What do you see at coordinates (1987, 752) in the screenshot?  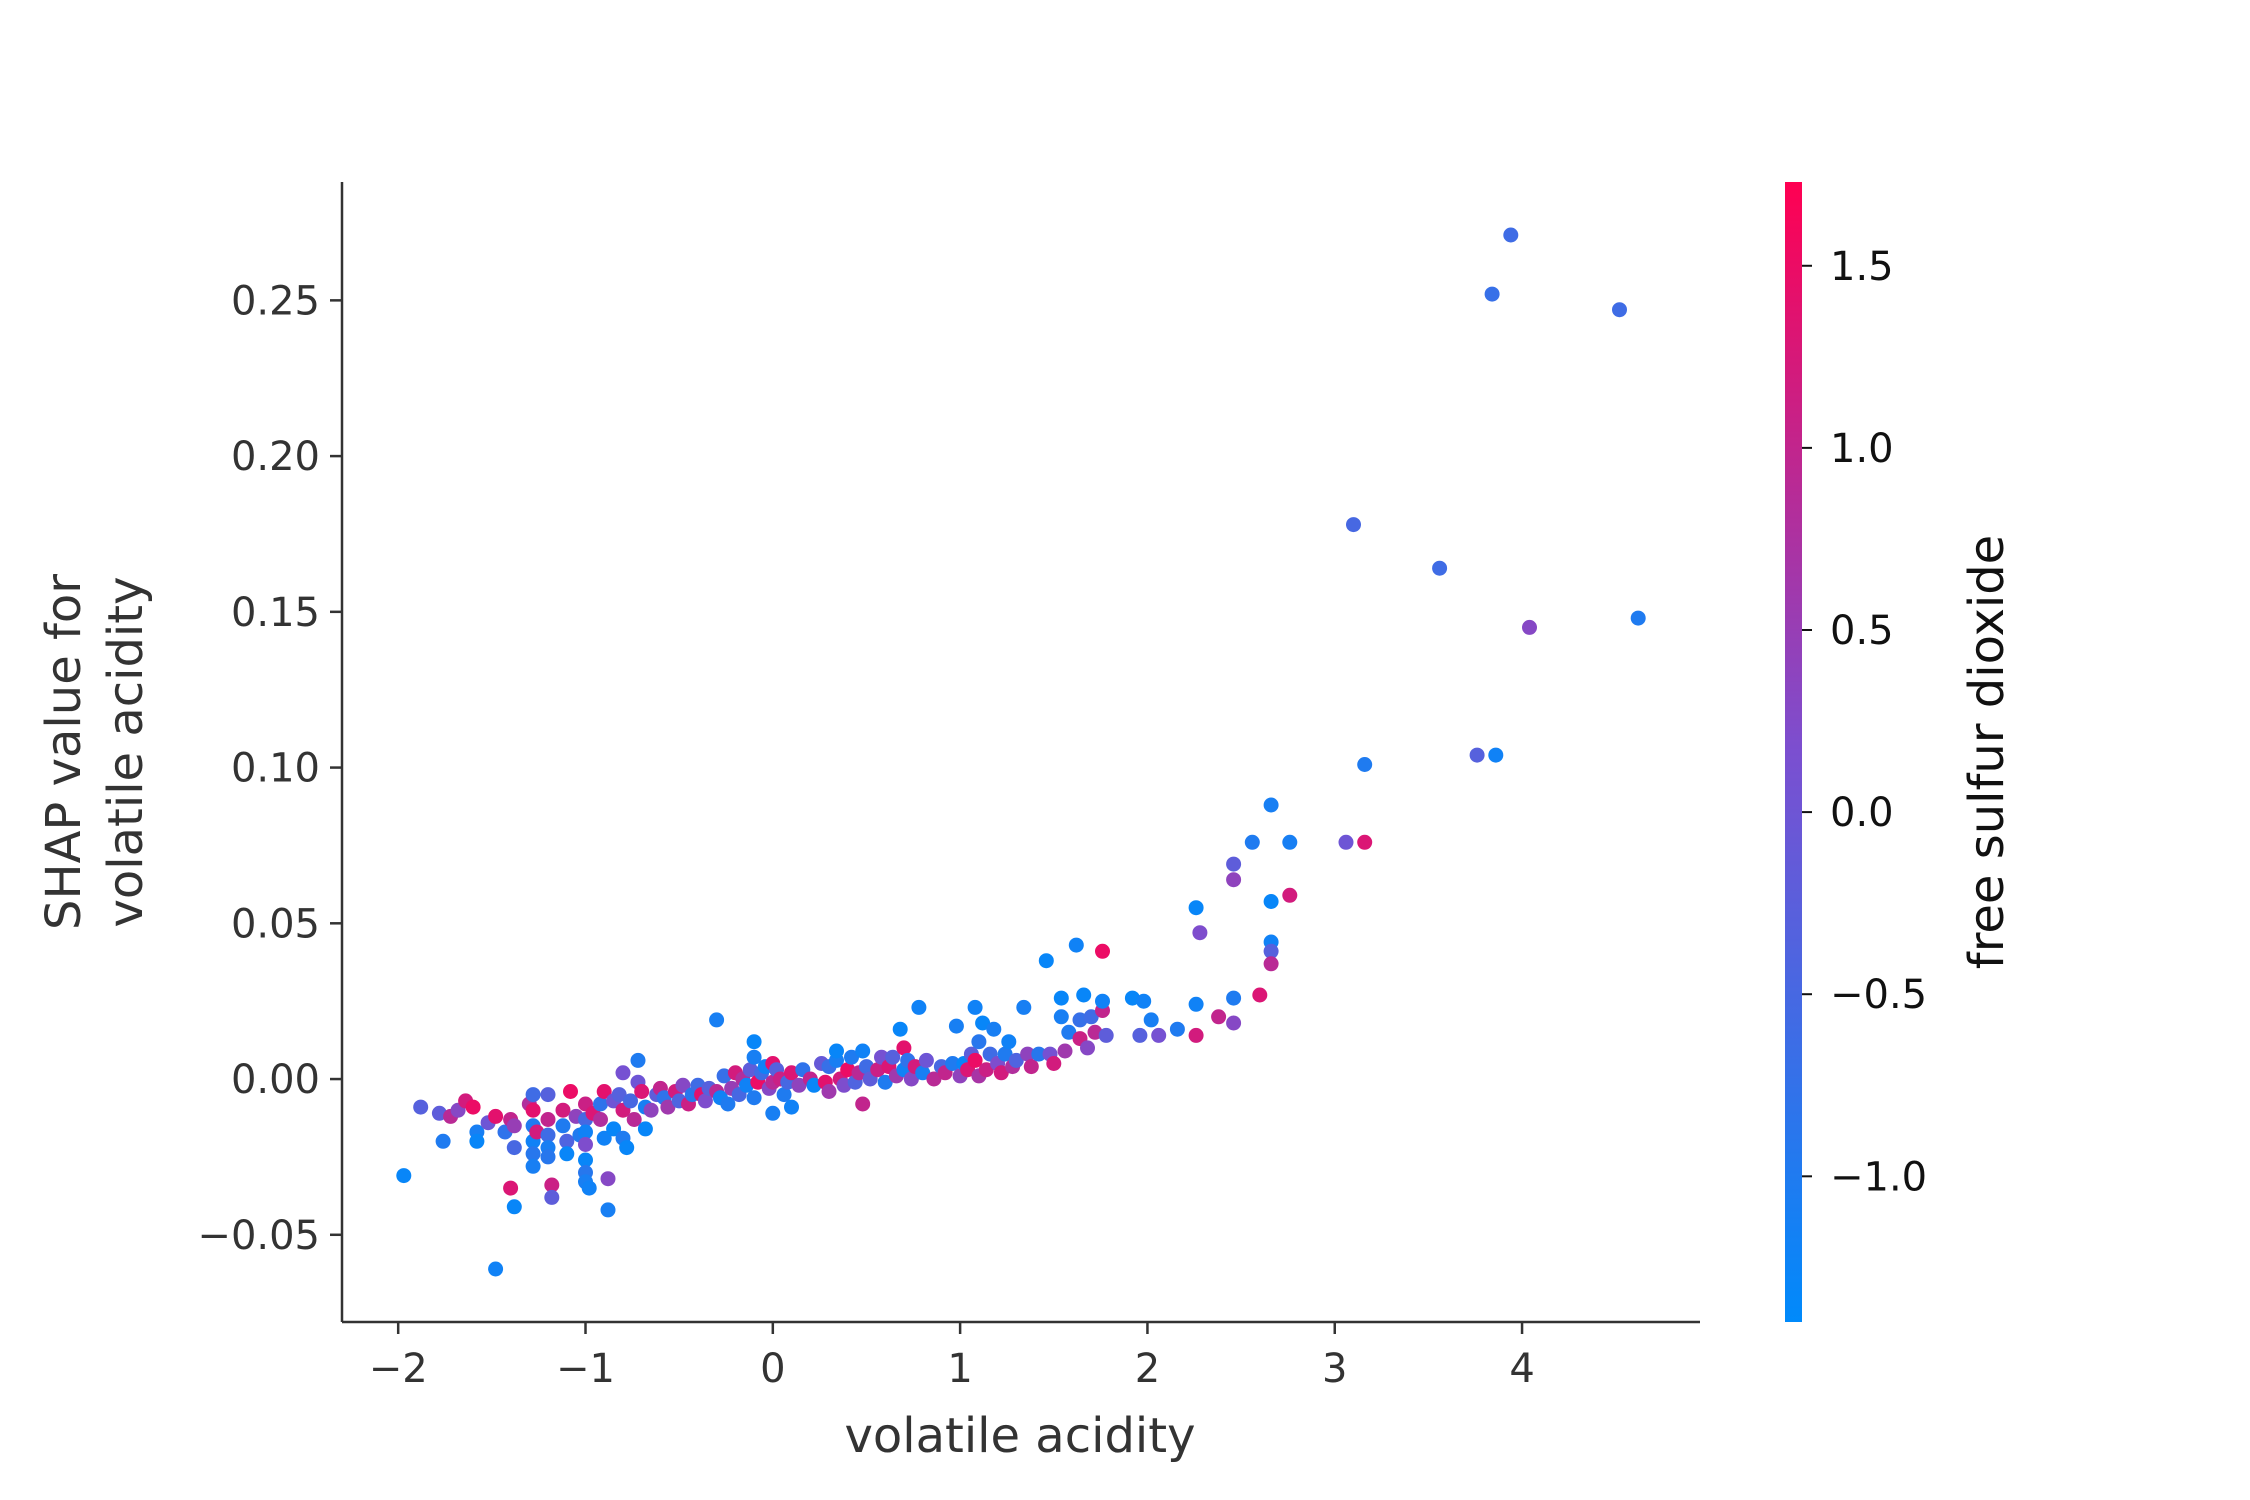 I see `colorbar-label: free sulfur dioxide` at bounding box center [1987, 752].